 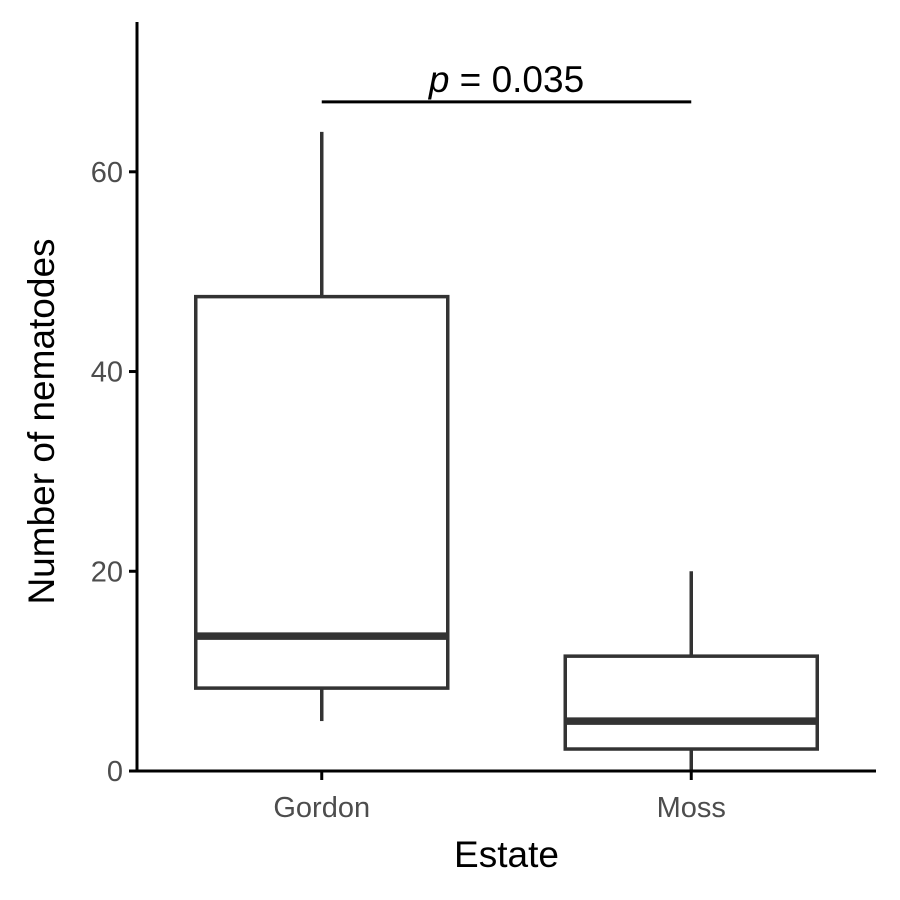 I want to click on box-moss, so click(x=691, y=671).